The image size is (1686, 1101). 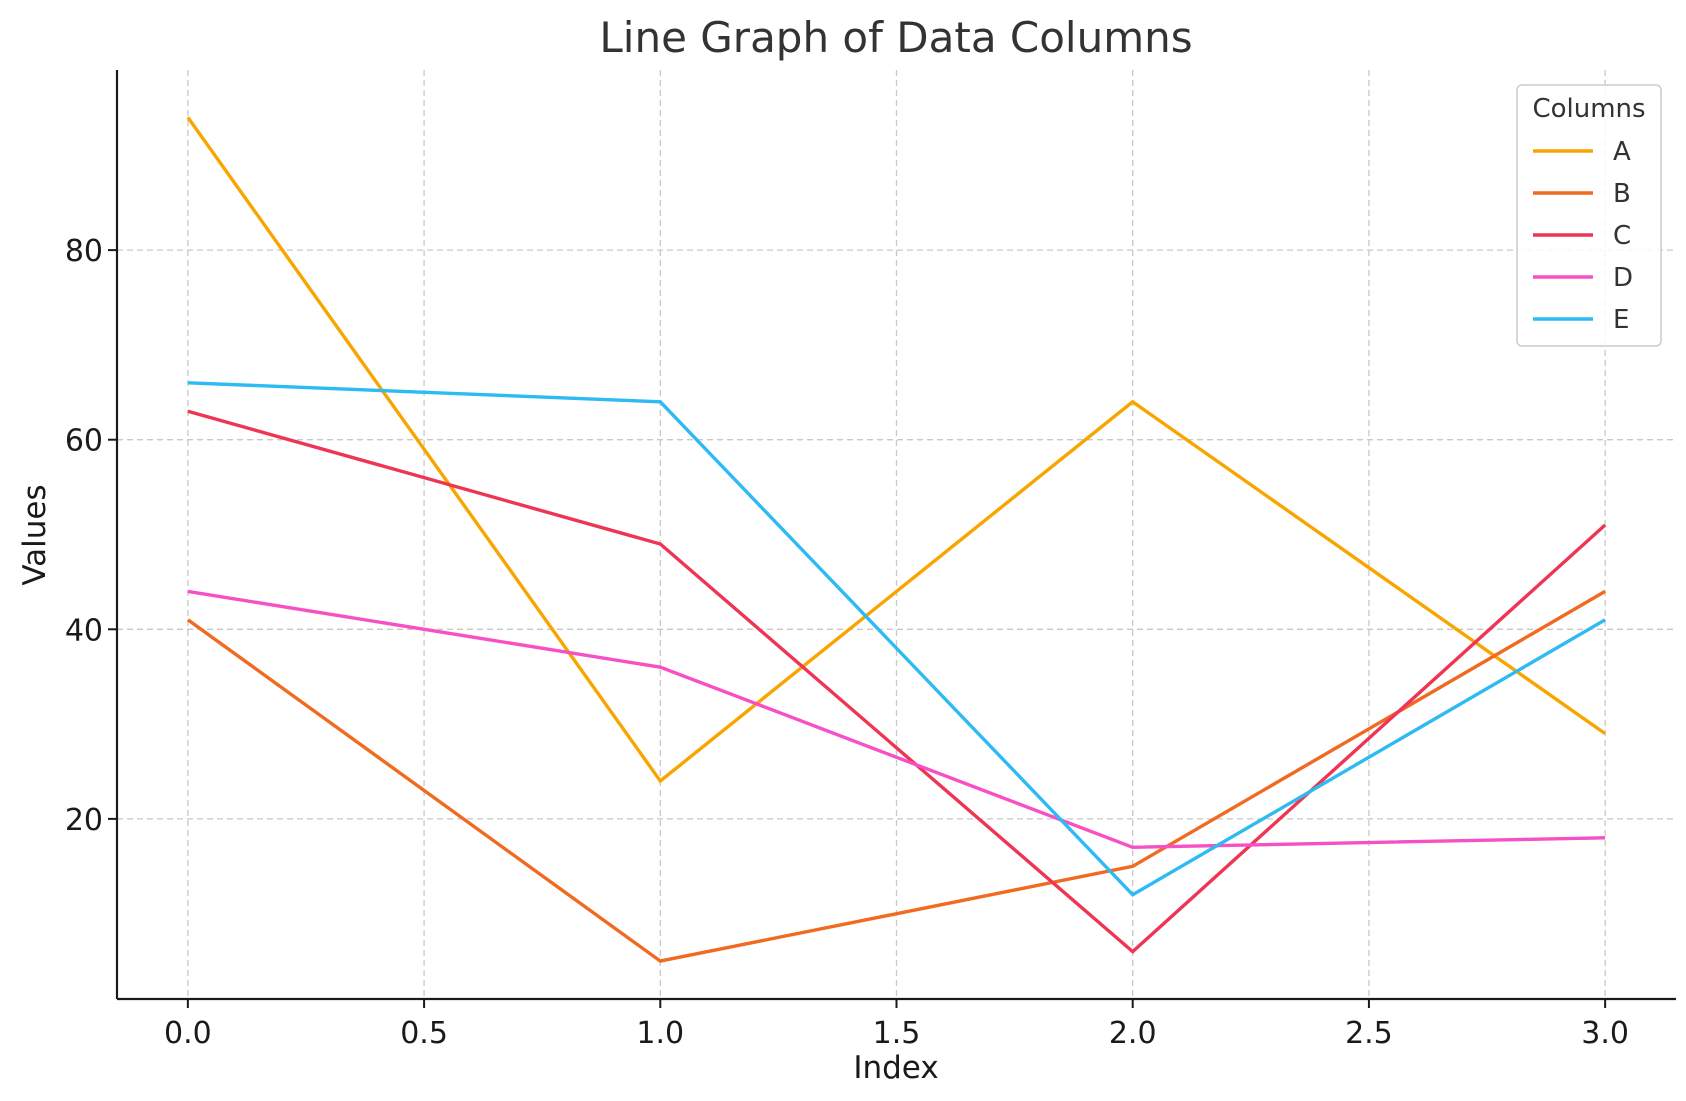 I want to click on chart-title: Line Graph of Data Columns, so click(x=895, y=37).